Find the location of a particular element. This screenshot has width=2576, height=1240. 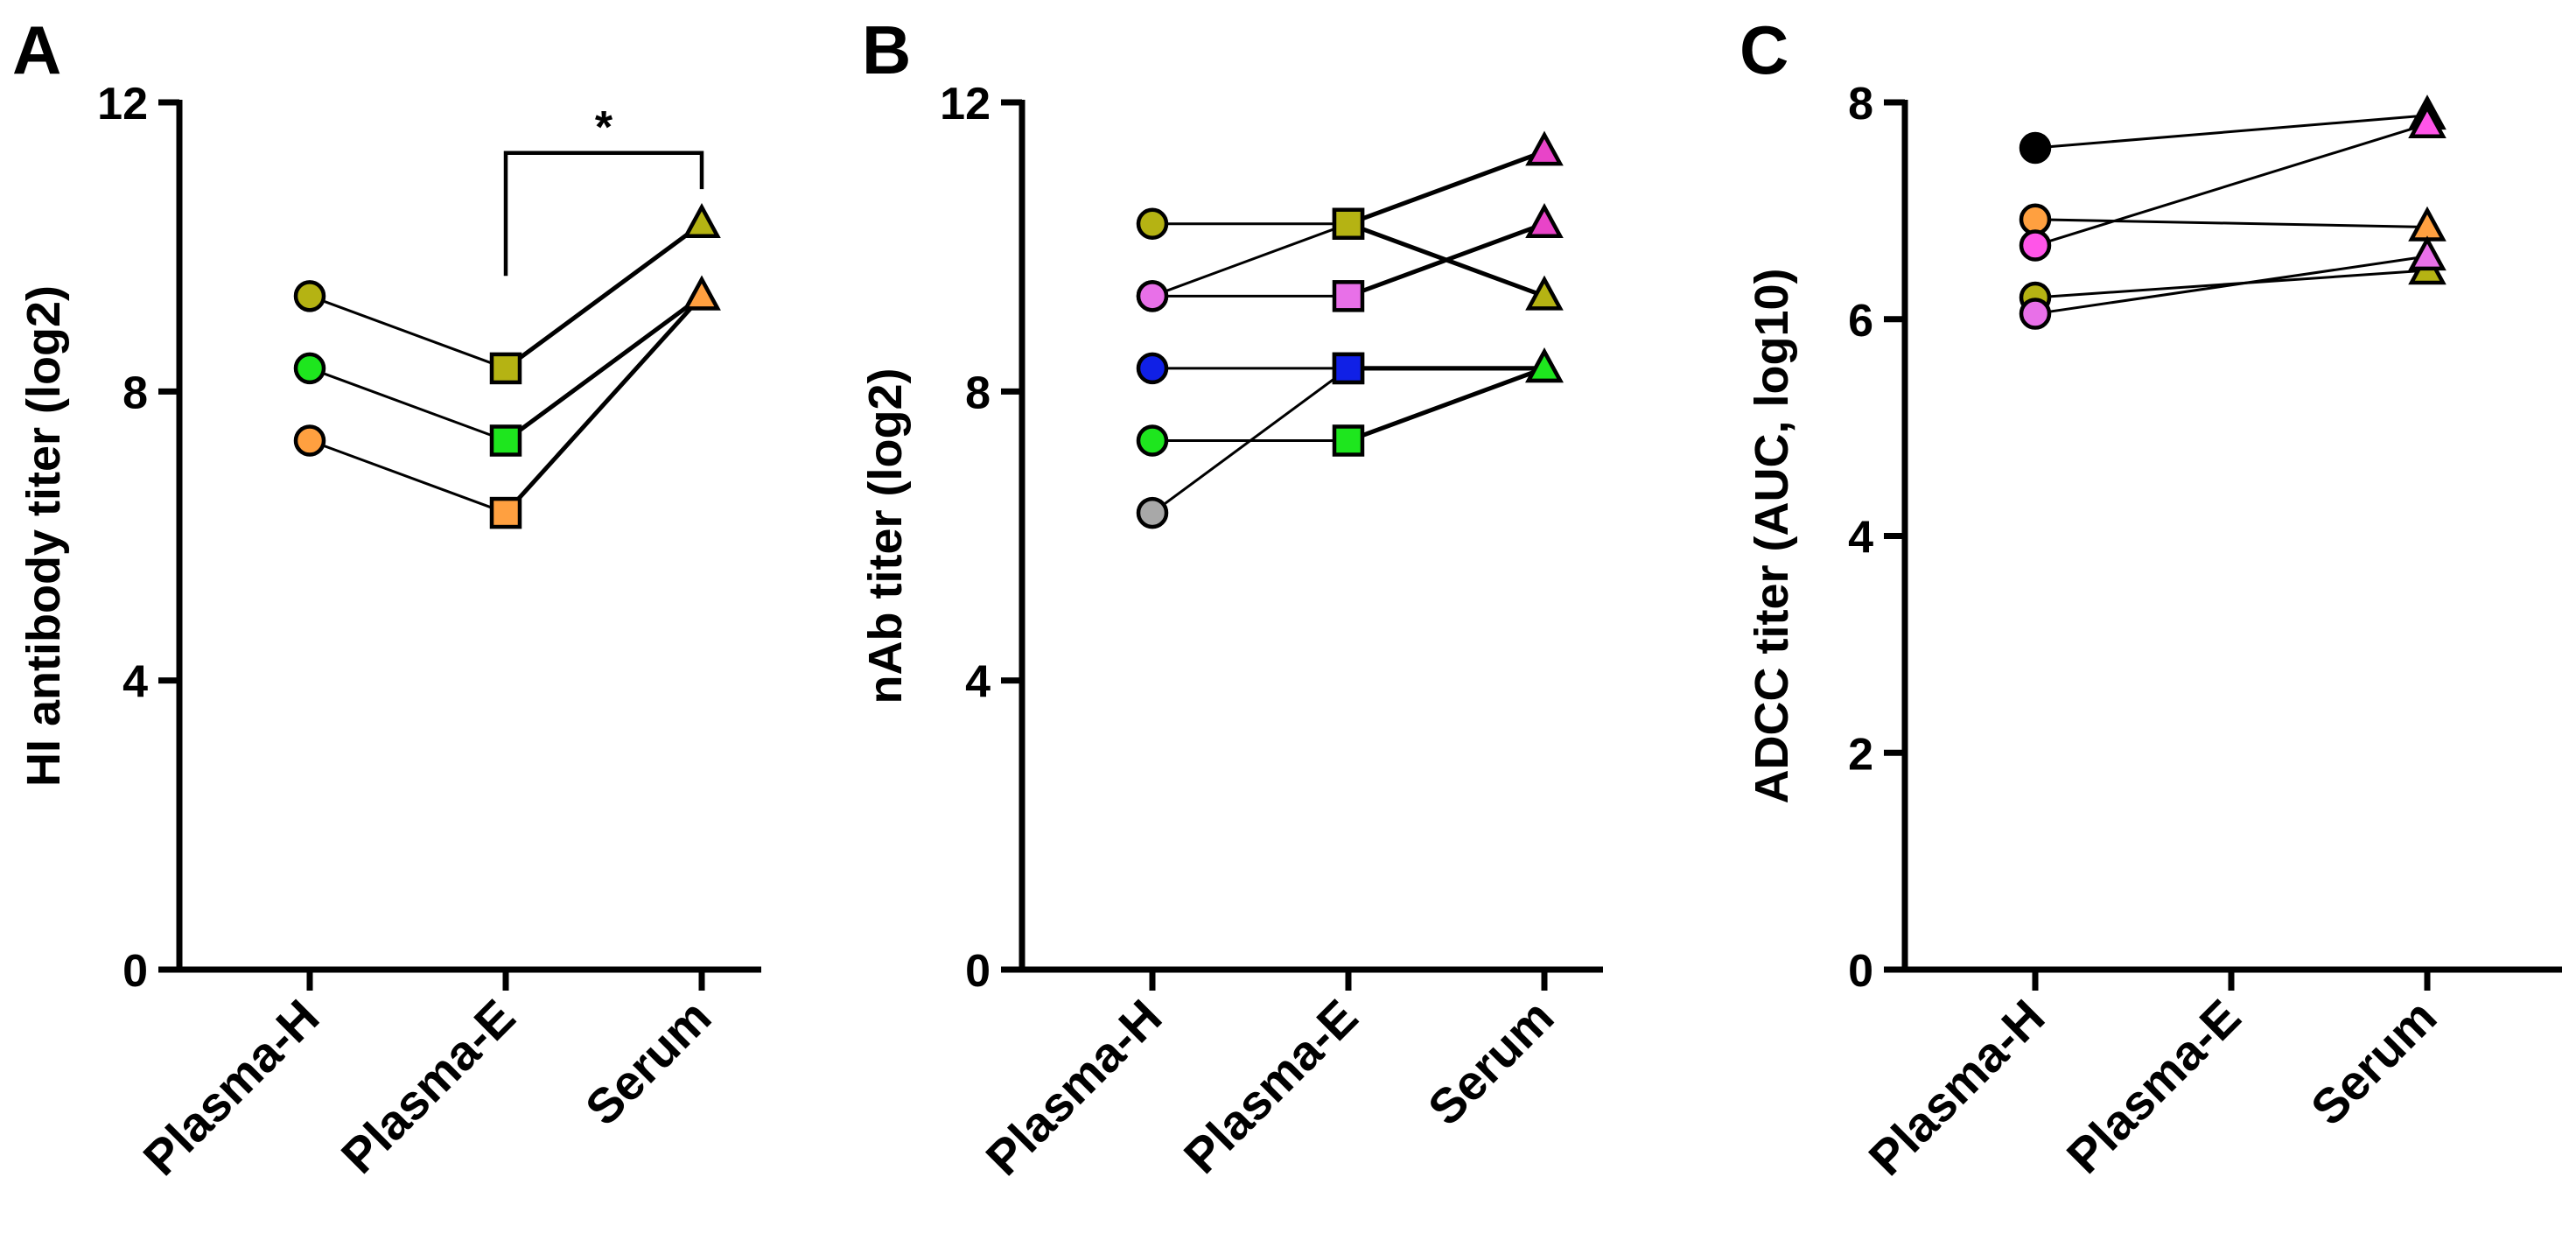

point-c-s5-plasma-h is located at coordinates (2035, 314).